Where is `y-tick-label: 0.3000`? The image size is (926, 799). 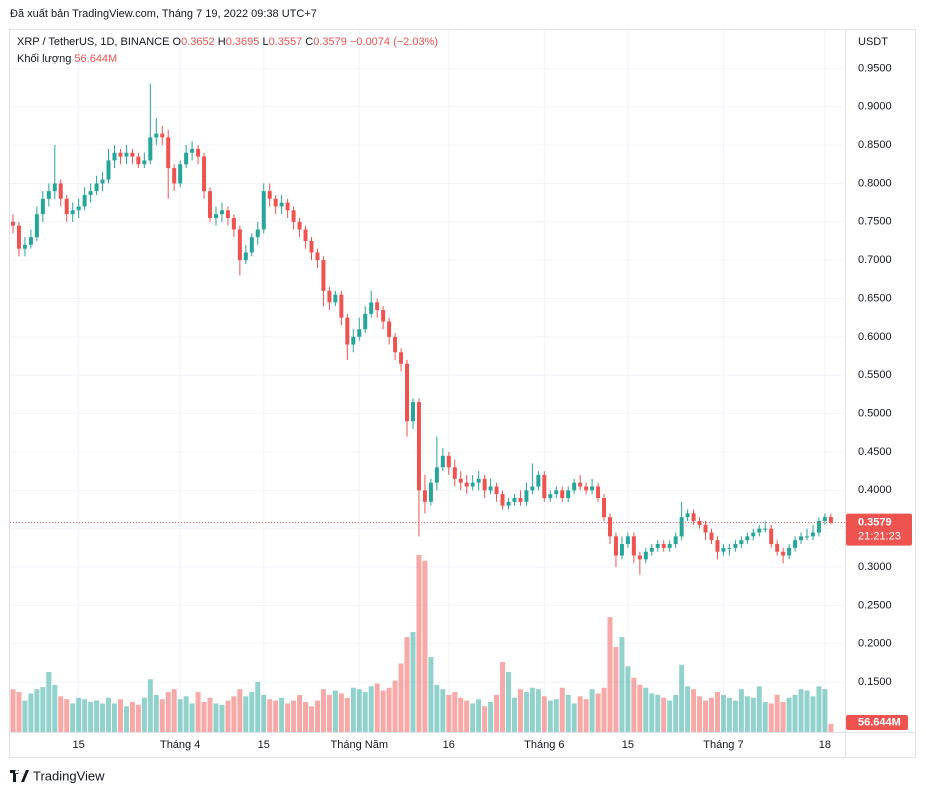
y-tick-label: 0.3000 is located at coordinates (875, 567).